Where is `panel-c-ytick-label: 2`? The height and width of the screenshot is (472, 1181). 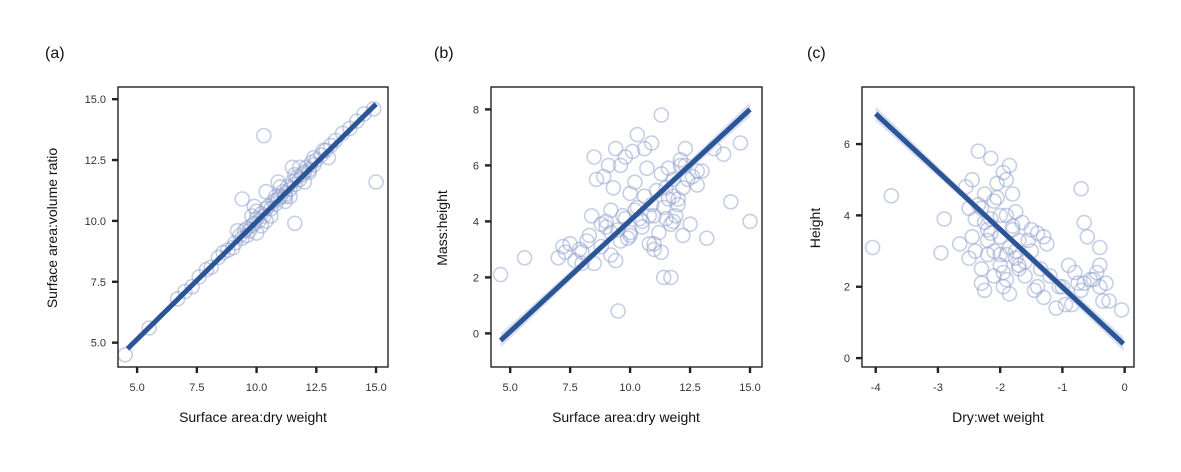 panel-c-ytick-label: 2 is located at coordinates (847, 288).